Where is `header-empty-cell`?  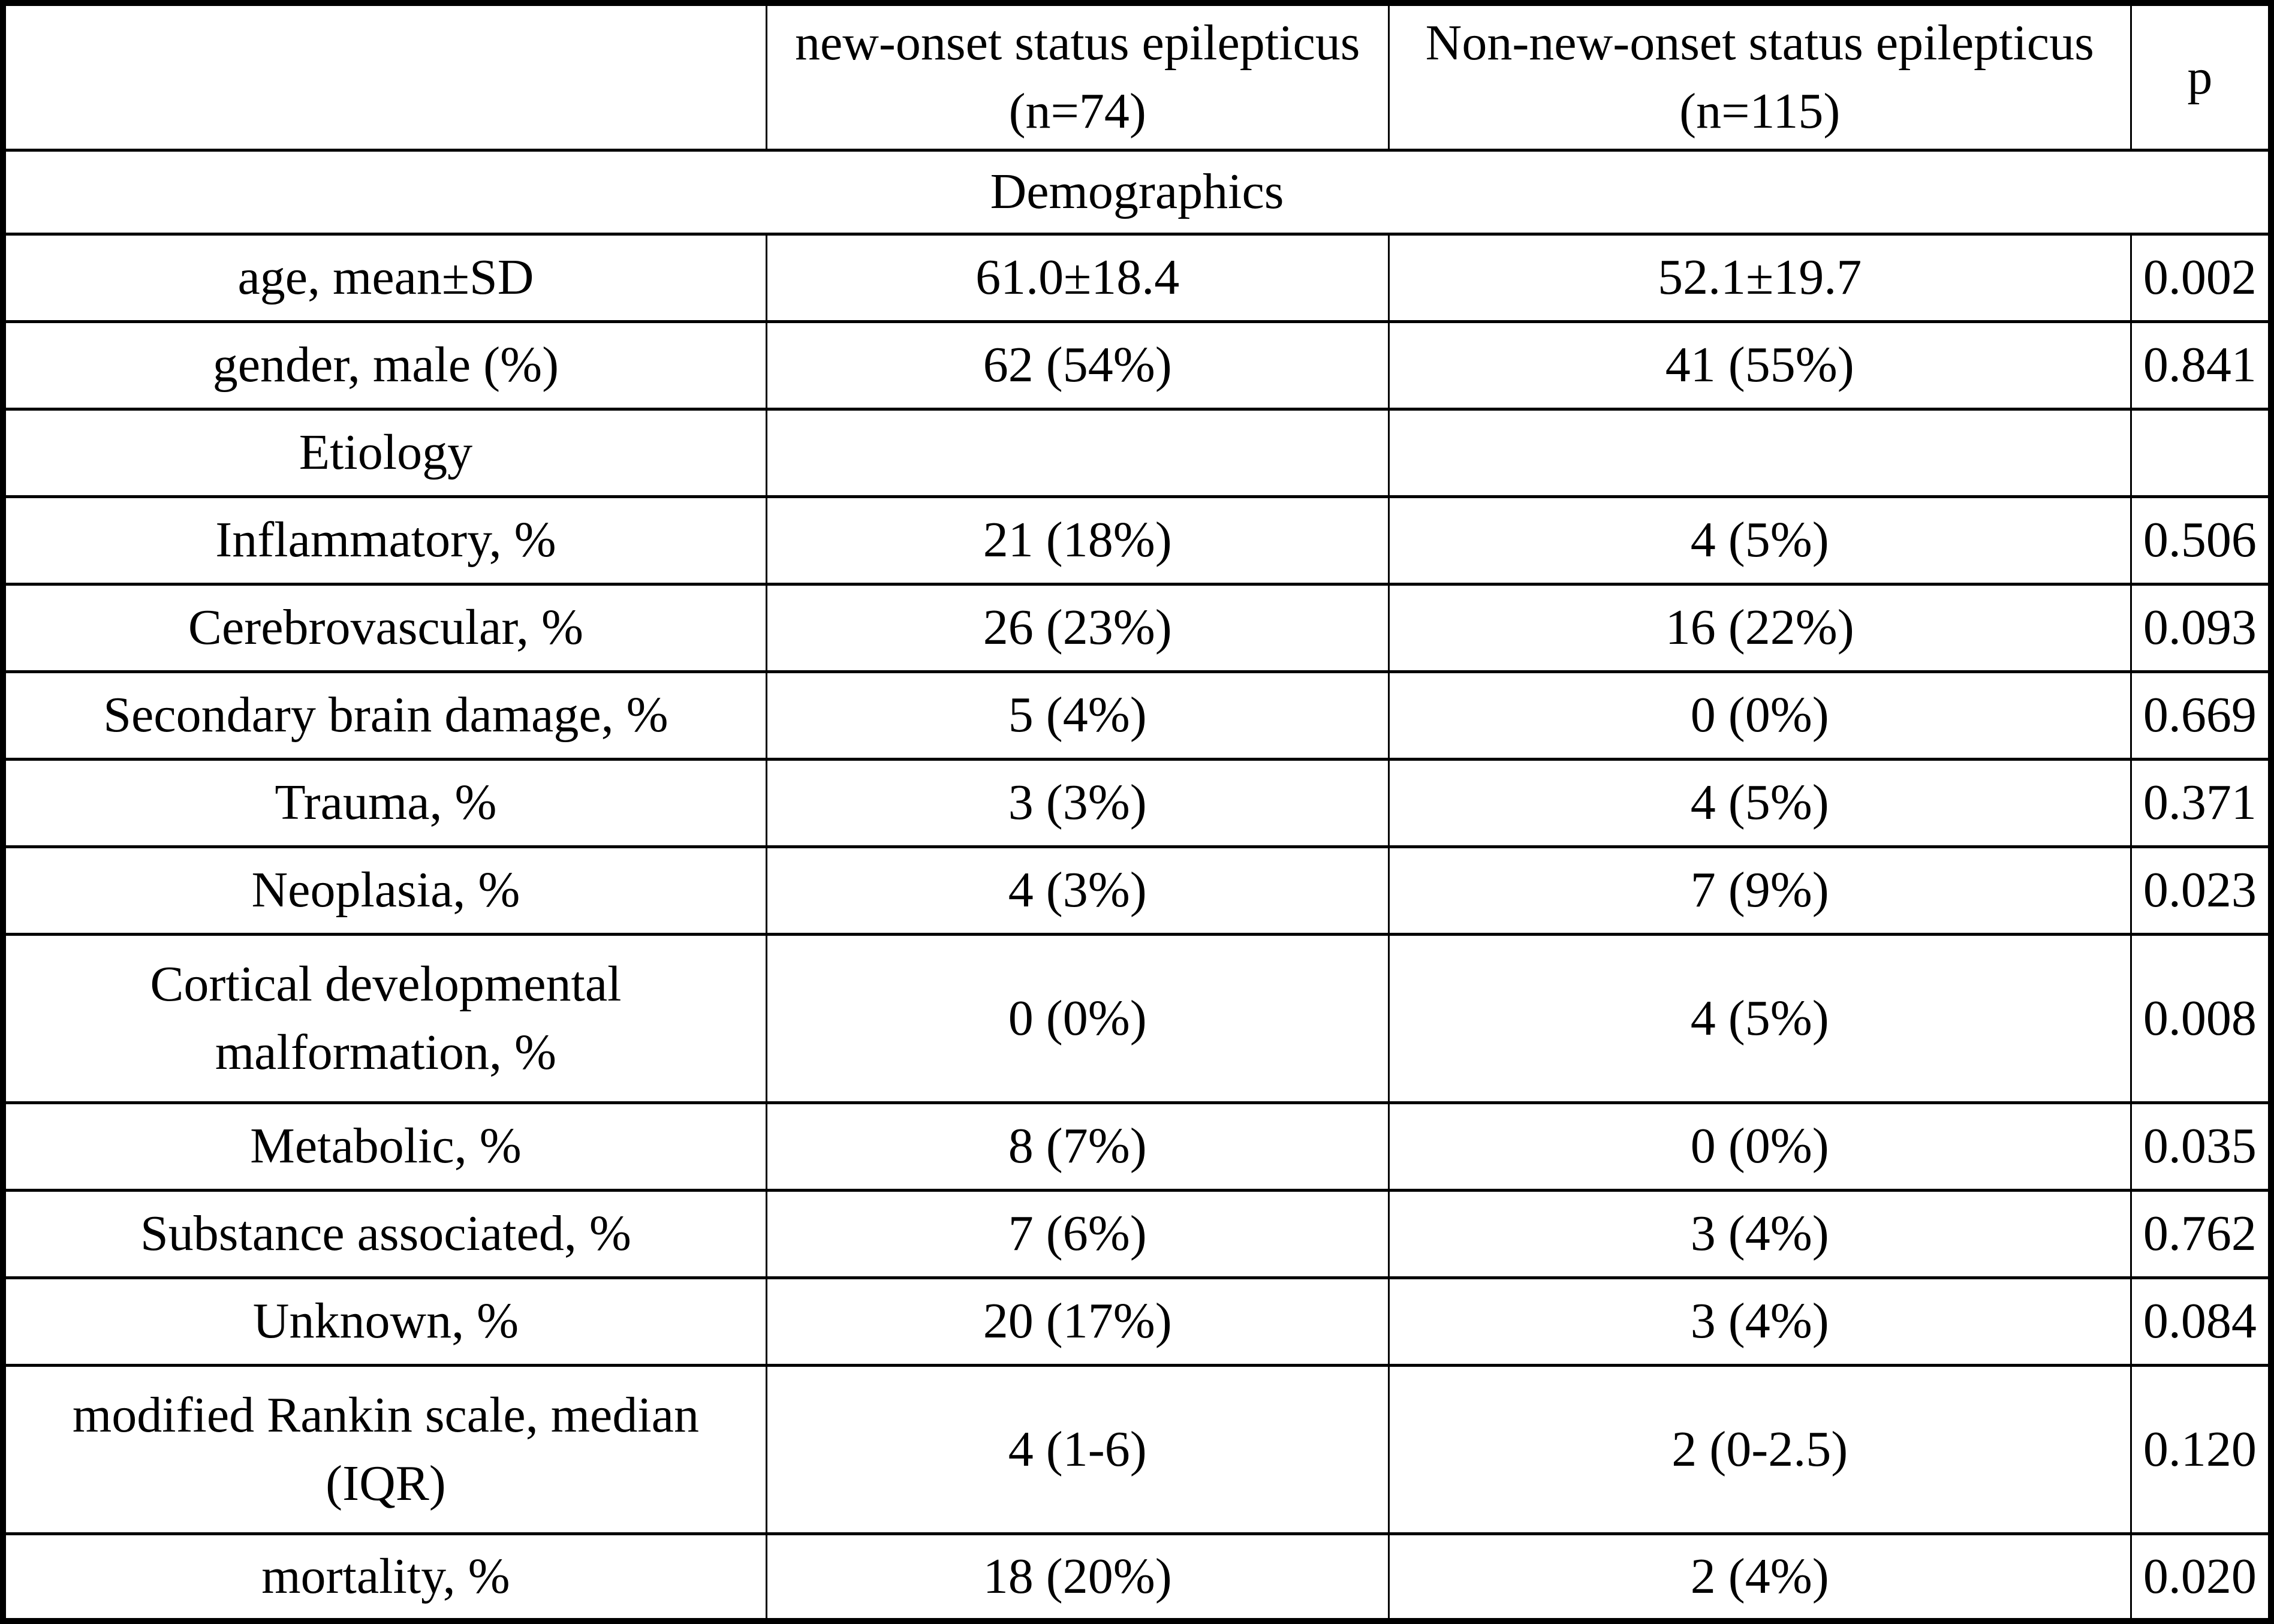 header-empty-cell is located at coordinates (384, 76).